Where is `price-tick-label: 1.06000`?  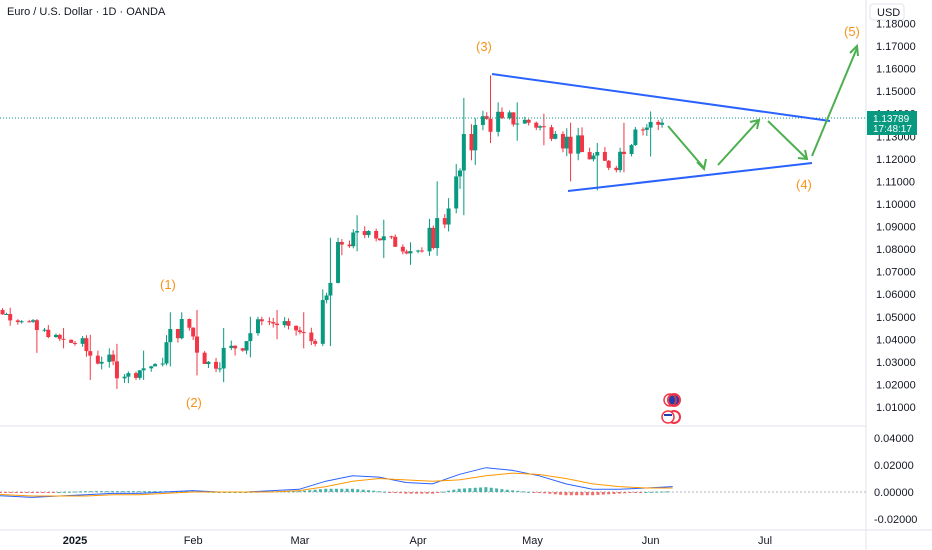
price-tick-label: 1.06000 is located at coordinates (896, 295).